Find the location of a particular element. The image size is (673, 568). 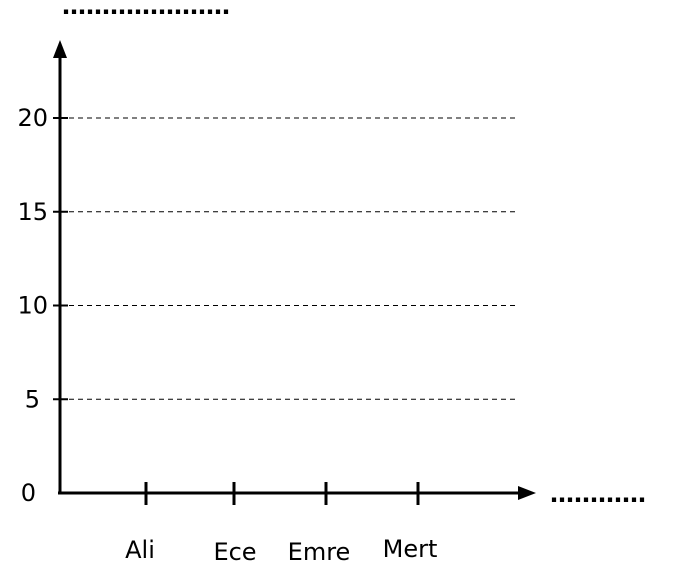

x-axis-arrow-icon is located at coordinates (527, 493).